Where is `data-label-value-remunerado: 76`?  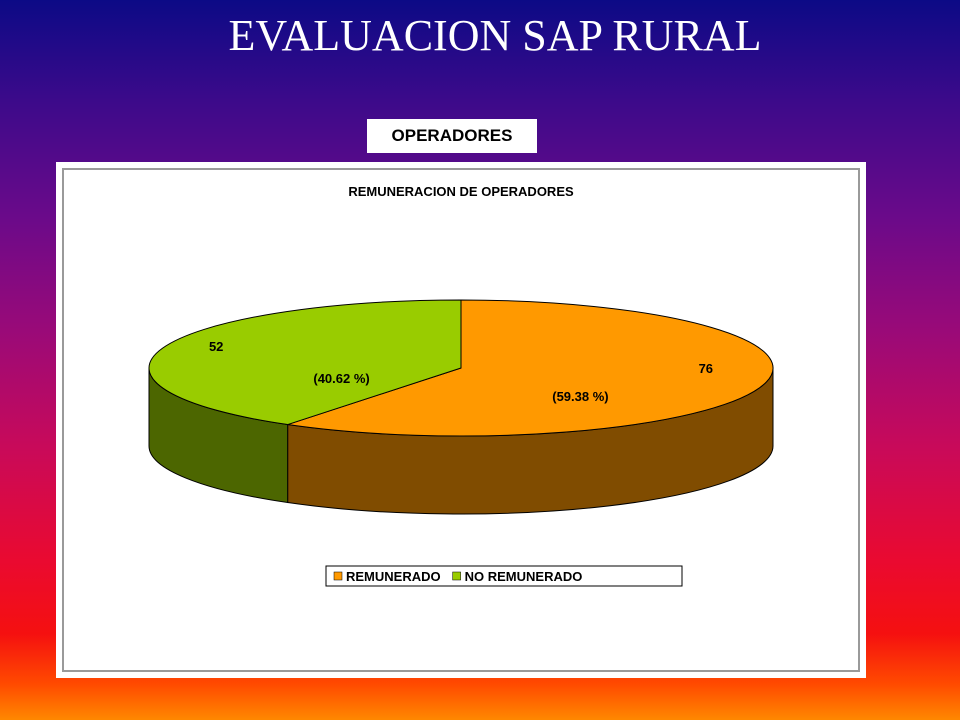
data-label-value-remunerado: 76 is located at coordinates (706, 368).